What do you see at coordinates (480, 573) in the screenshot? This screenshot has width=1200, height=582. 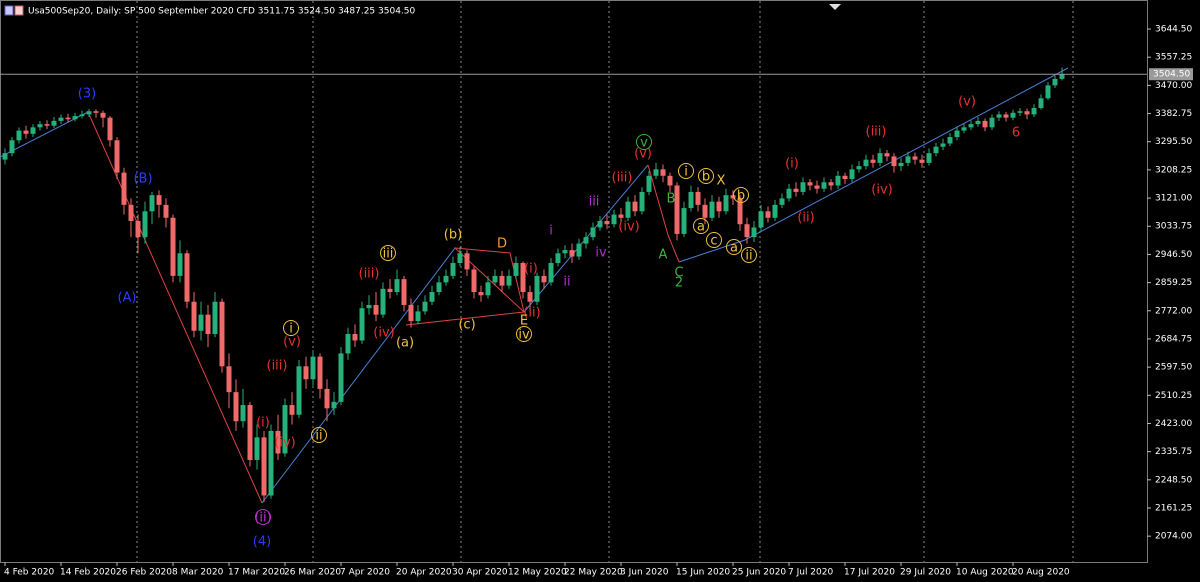 I see `x-tick-label: 30 Apr 2020` at bounding box center [480, 573].